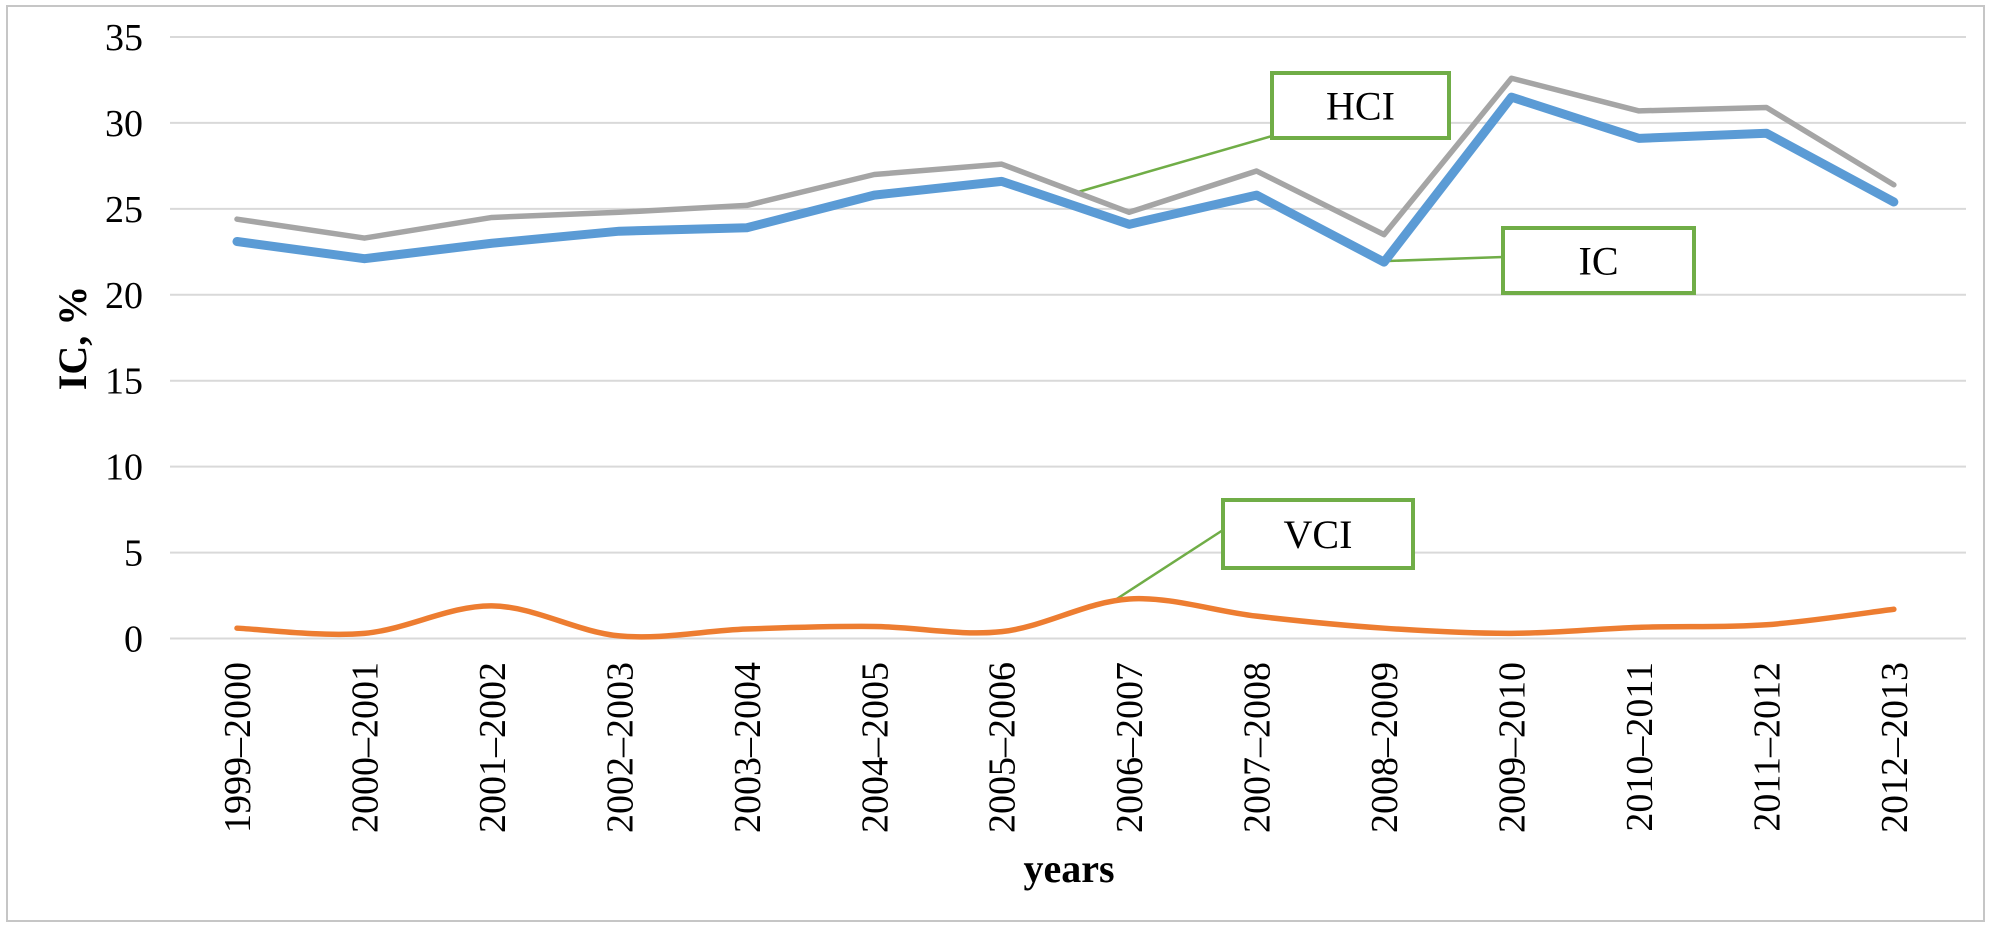 This screenshot has width=1991, height=927. Describe the element at coordinates (1895, 747) in the screenshot. I see `x-tick-label-13: 2012–2013` at that location.